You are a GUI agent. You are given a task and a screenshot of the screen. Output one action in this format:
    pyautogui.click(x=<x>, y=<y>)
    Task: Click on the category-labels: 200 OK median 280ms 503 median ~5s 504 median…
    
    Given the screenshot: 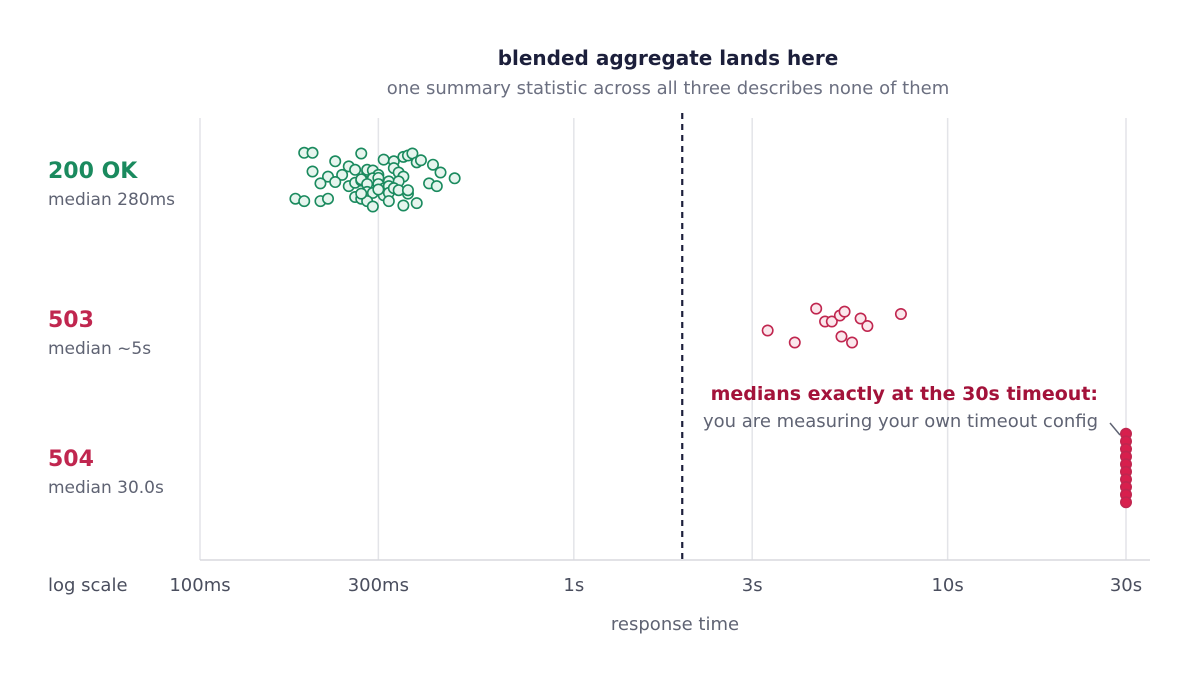 What is the action you would take?
    pyautogui.click(x=111, y=328)
    